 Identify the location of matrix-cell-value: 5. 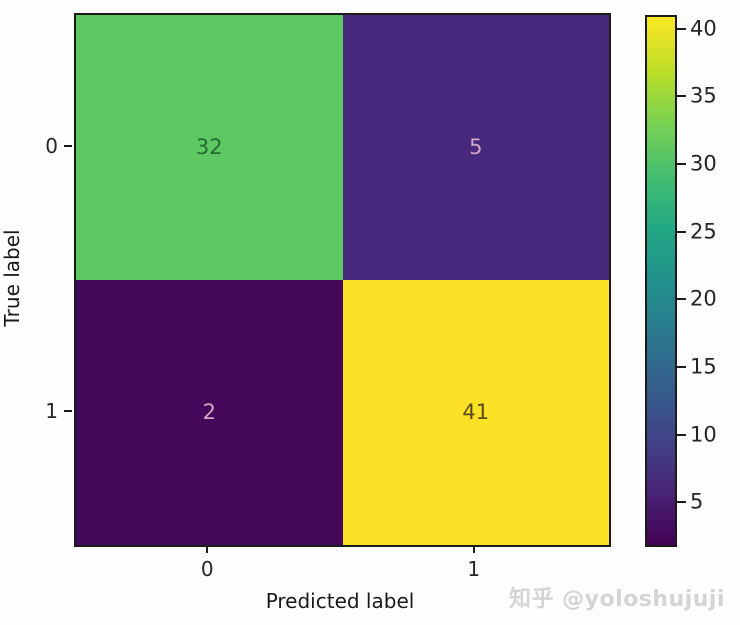
(476, 147).